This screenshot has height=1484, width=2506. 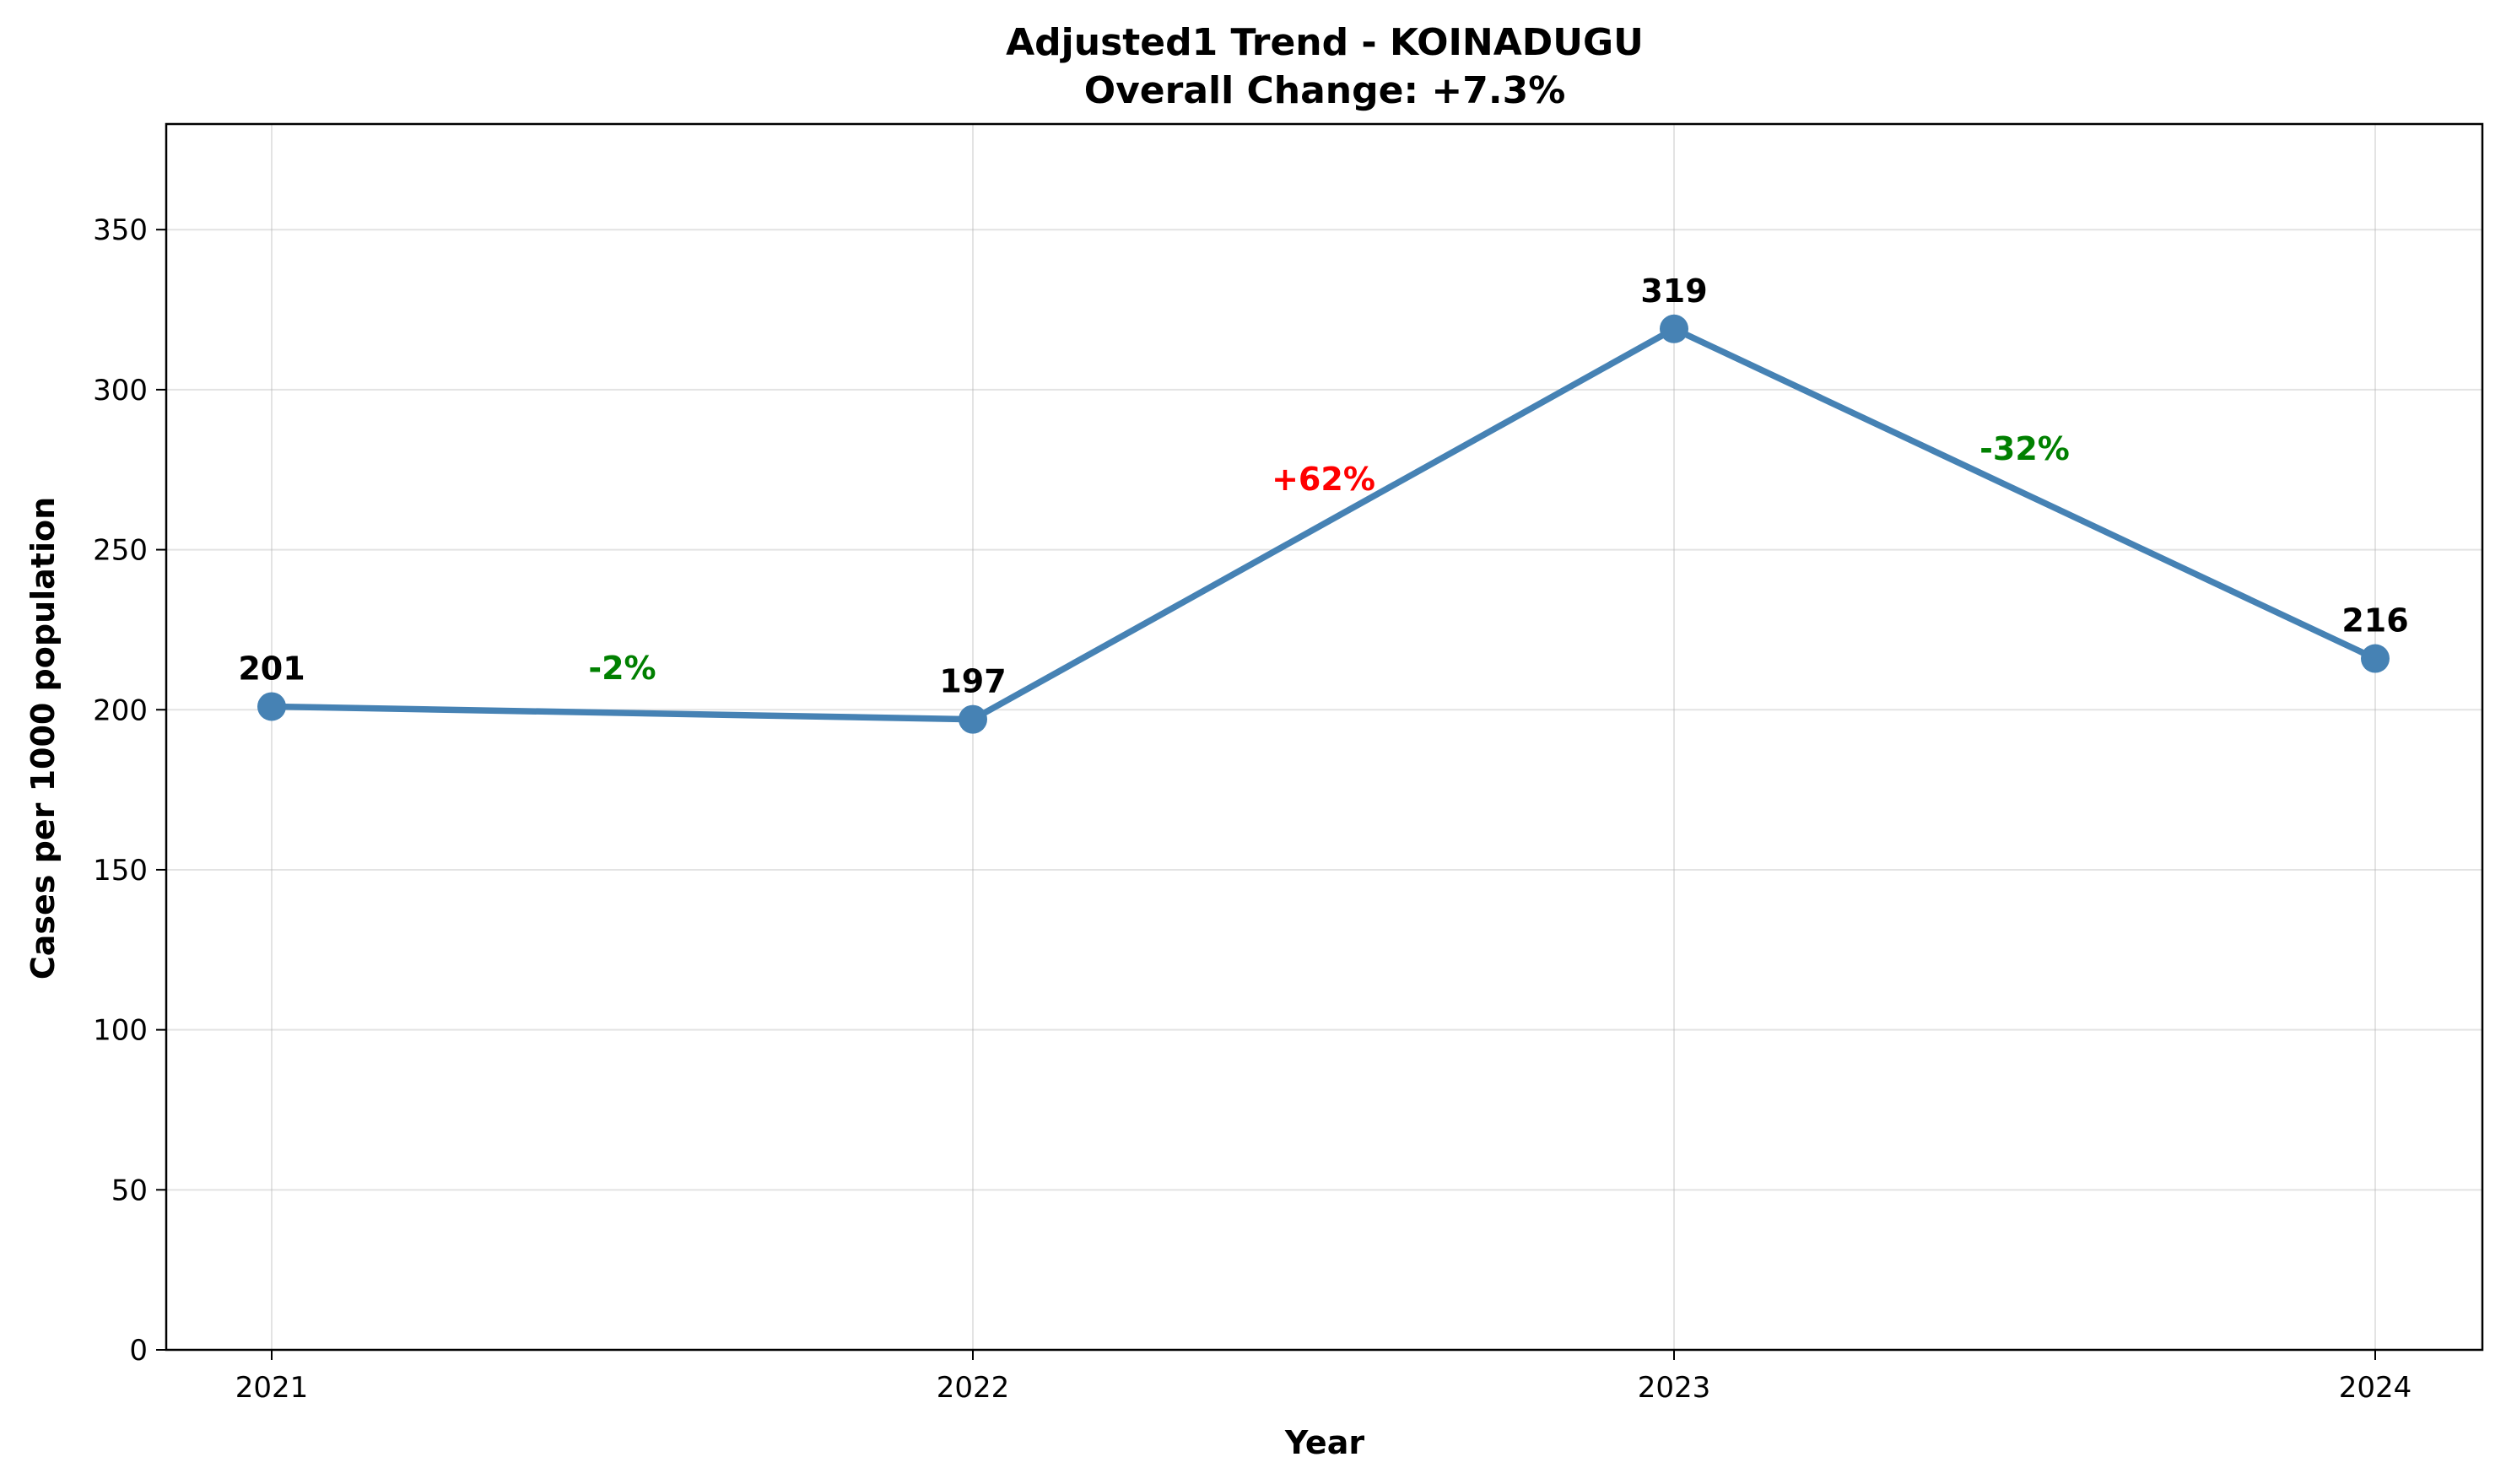 What do you see at coordinates (1325, 90) in the screenshot?
I see `chart-subtitle: Overall Change: +7.3%` at bounding box center [1325, 90].